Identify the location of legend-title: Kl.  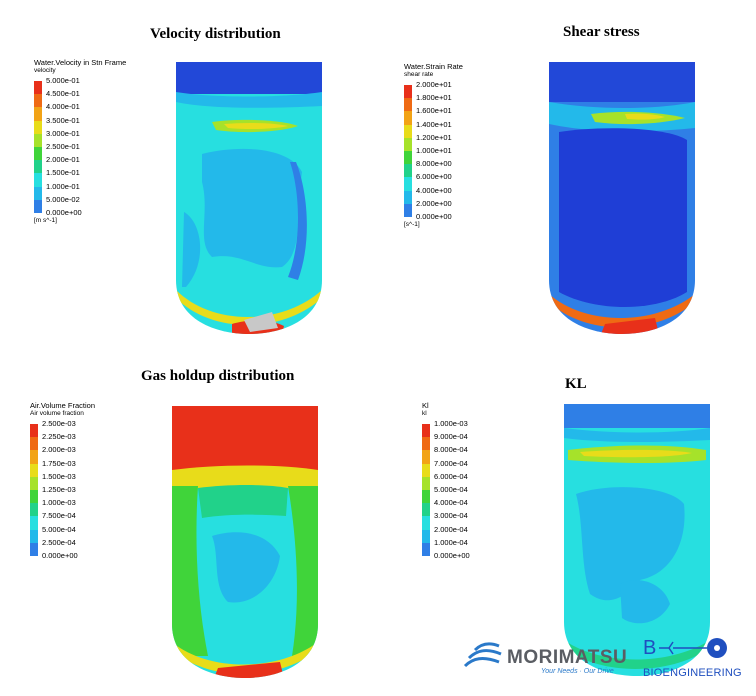
(425, 405).